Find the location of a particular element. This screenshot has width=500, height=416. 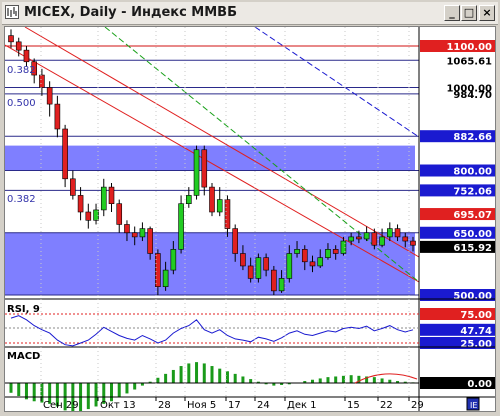

price-label: 882.66 is located at coordinates (472, 137).